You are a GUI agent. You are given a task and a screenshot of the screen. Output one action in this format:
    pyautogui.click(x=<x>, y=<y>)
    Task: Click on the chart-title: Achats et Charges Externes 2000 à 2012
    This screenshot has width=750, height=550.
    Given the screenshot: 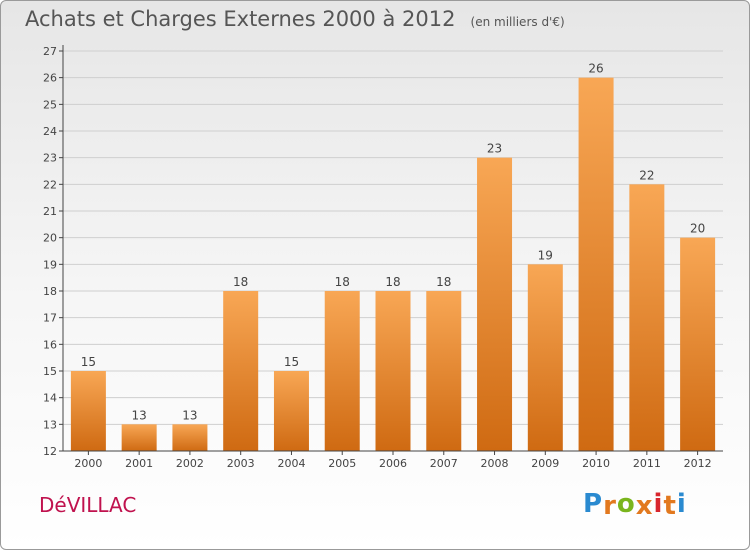 What is the action you would take?
    pyautogui.click(x=240, y=19)
    